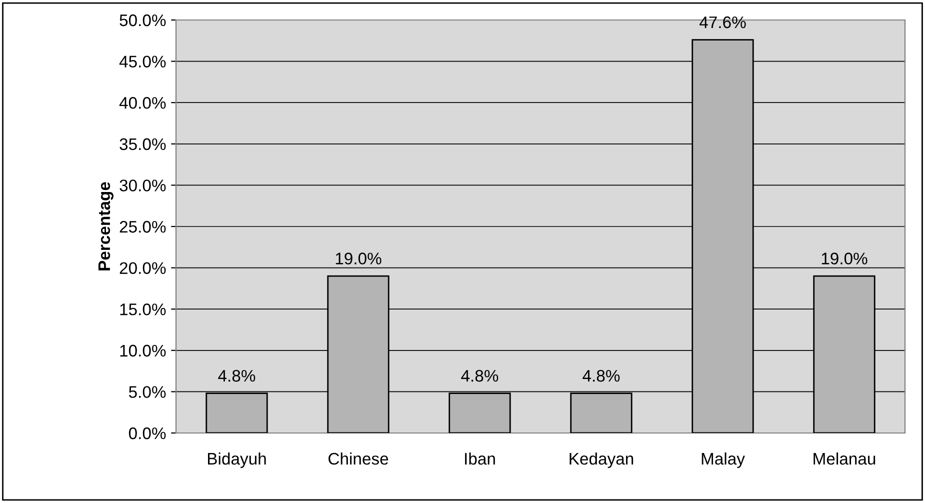 The height and width of the screenshot is (503, 925). Describe the element at coordinates (723, 22) in the screenshot. I see `data-label: 47.6%` at that location.